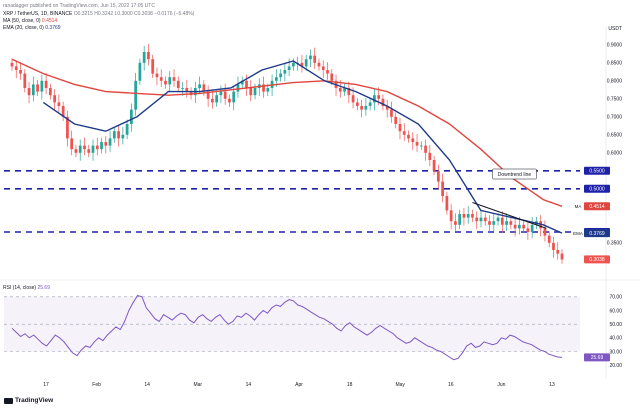  What do you see at coordinates (26, 288) in the screenshot?
I see `rsi-legend: RSI (14, close) 25.69` at bounding box center [26, 288].